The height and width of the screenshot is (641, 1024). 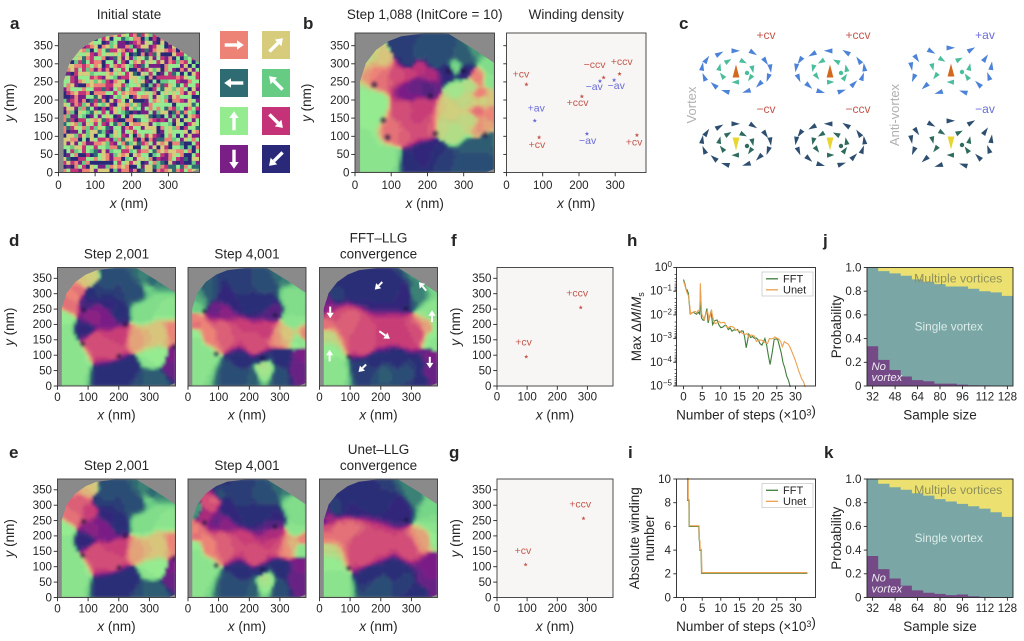 I want to click on svg-text: convergence, so click(x=378, y=254).